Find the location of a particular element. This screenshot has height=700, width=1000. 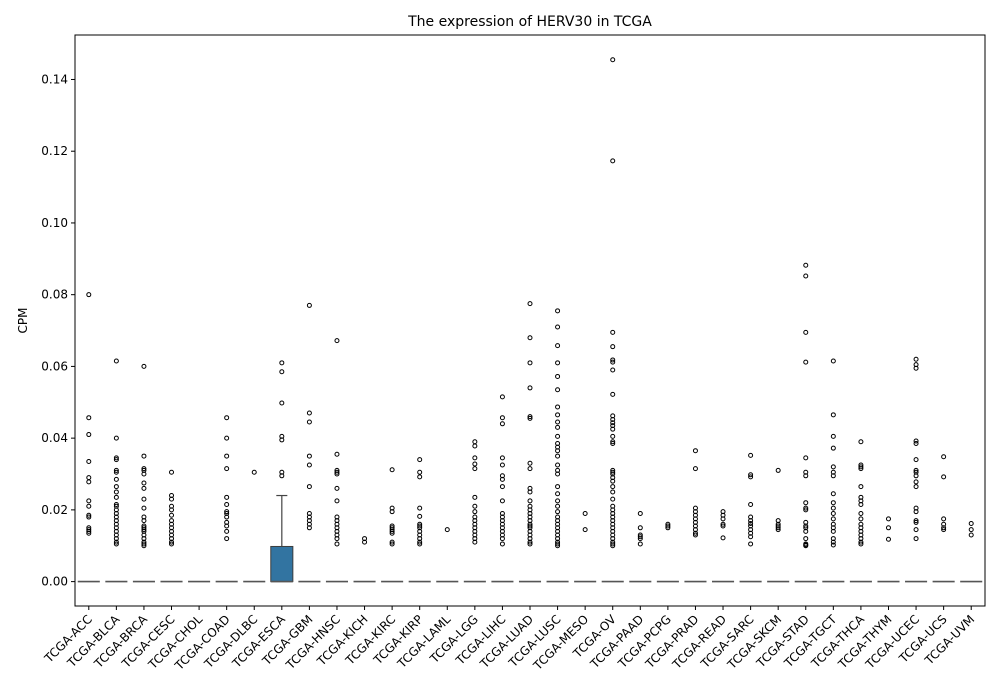

y-tick-label: 0.12 is located at coordinates (54, 151).